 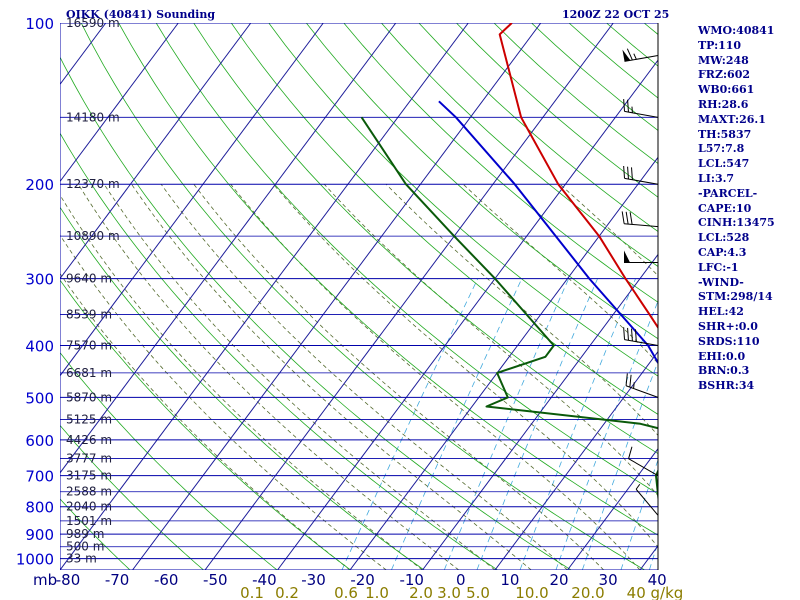 What do you see at coordinates (89, 314) in the screenshot?
I see `height-label: 8539 m` at bounding box center [89, 314].